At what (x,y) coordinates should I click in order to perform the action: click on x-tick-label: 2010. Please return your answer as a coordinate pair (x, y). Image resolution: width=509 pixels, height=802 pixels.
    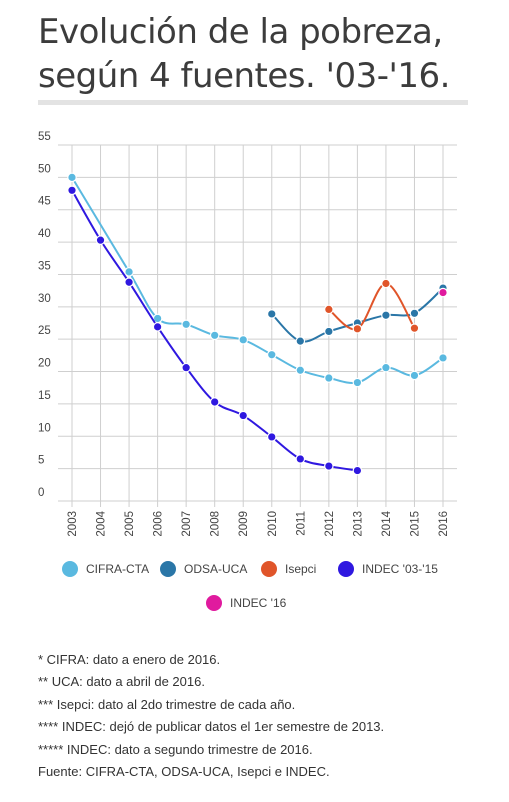
    Looking at the image, I should click on (273, 524).